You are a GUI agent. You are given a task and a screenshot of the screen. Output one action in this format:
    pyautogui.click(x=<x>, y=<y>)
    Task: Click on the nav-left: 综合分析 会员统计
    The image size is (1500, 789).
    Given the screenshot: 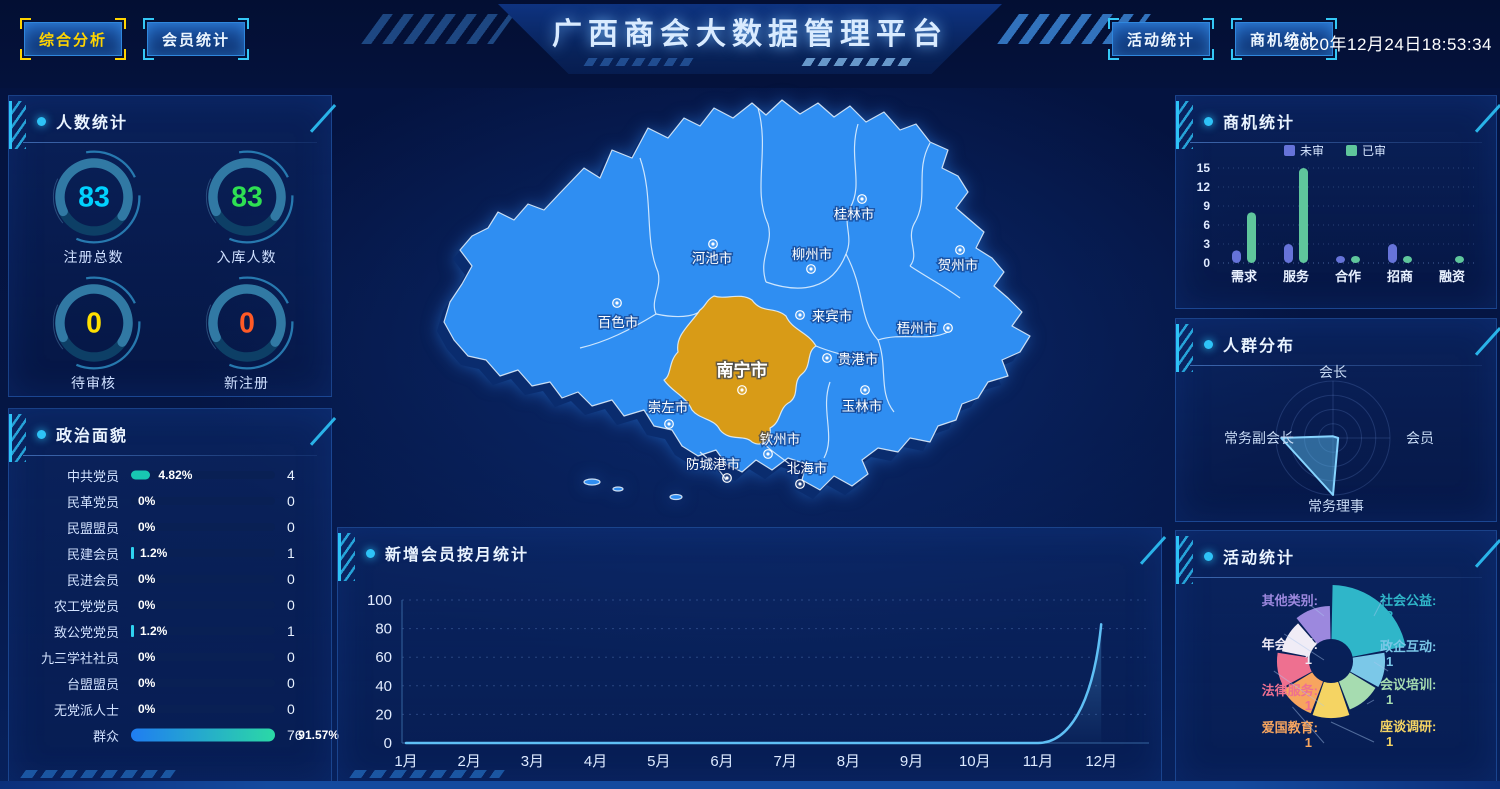 What is the action you would take?
    pyautogui.click(x=134, y=39)
    